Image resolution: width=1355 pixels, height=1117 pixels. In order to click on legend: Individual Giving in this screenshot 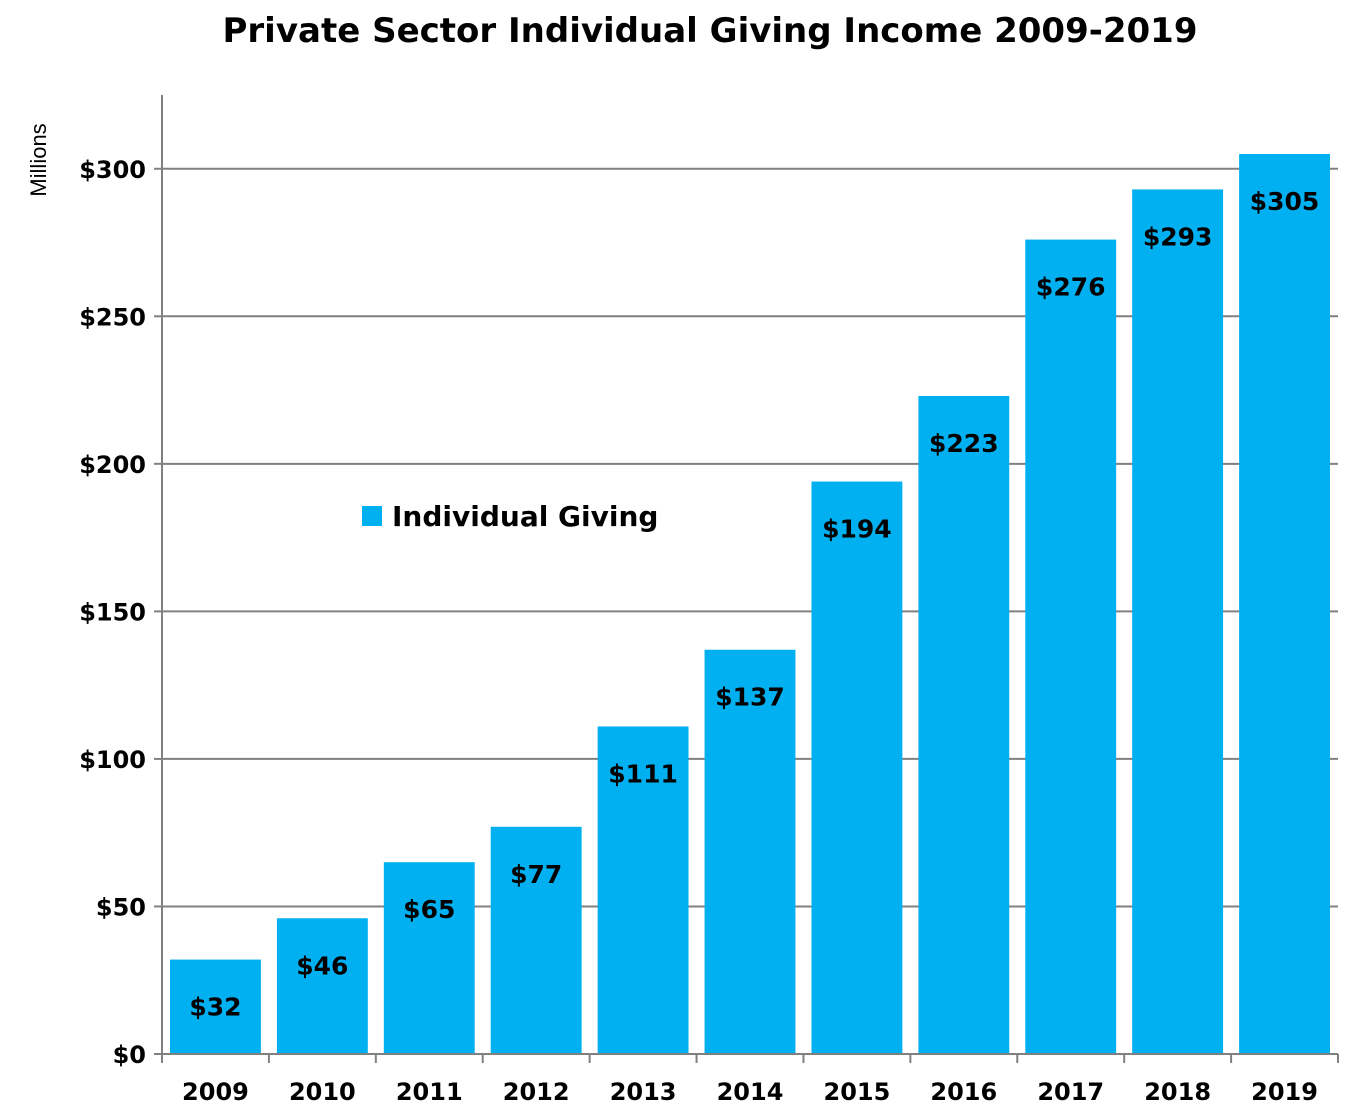, I will do `click(510, 516)`.